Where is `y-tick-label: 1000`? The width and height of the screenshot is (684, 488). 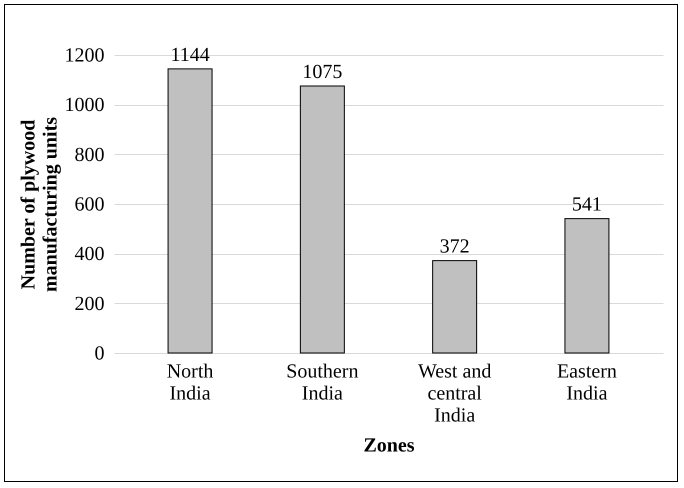
y-tick-label: 1000 is located at coordinates (84, 105).